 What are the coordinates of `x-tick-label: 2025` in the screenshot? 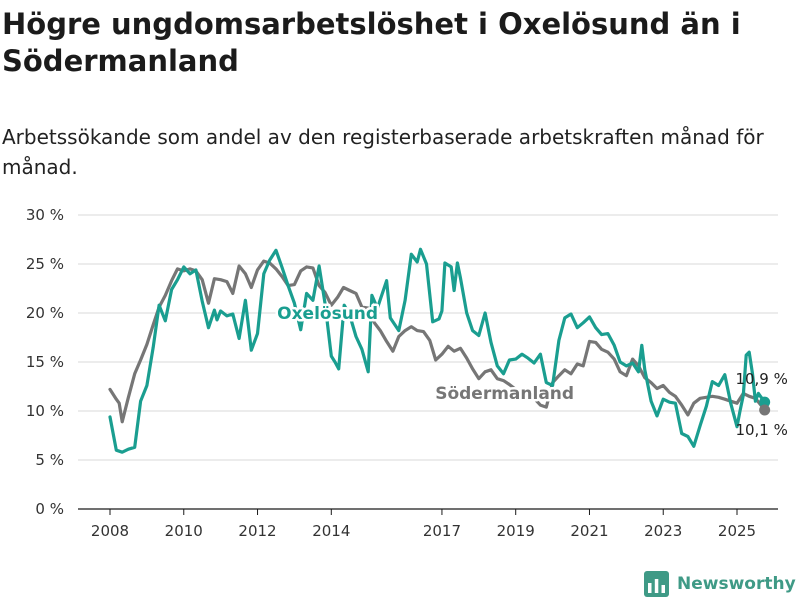 It's located at (737, 531).